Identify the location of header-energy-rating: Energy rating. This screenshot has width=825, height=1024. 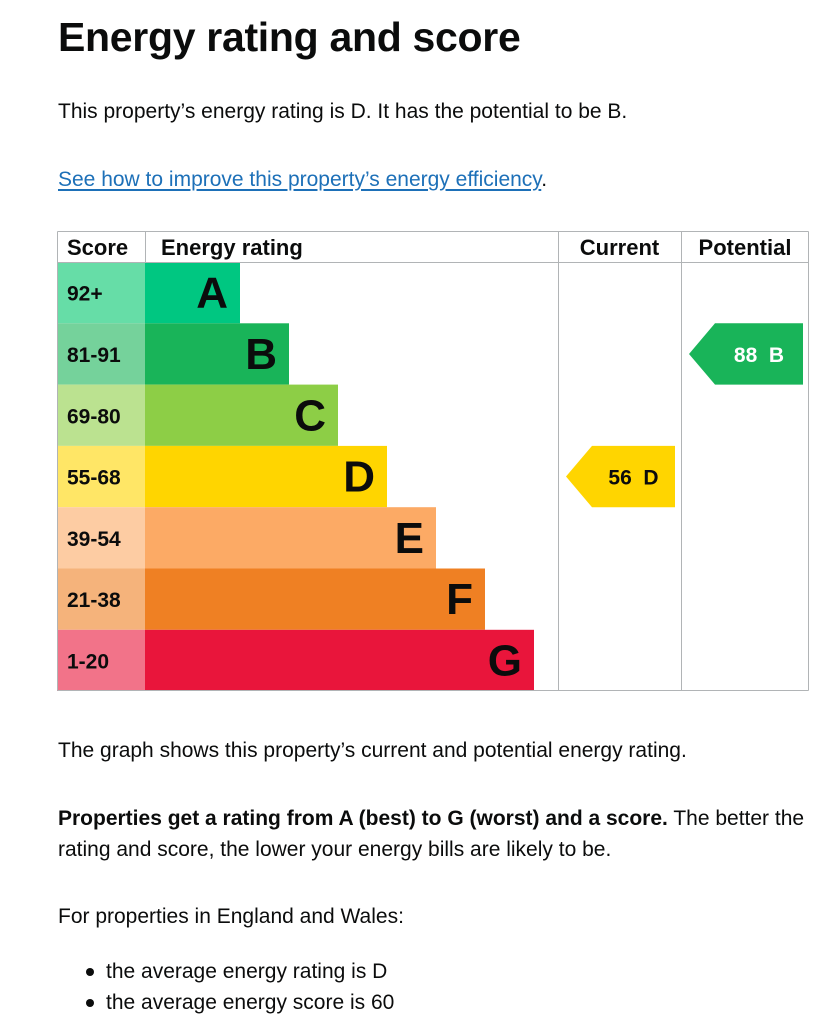
(232, 247).